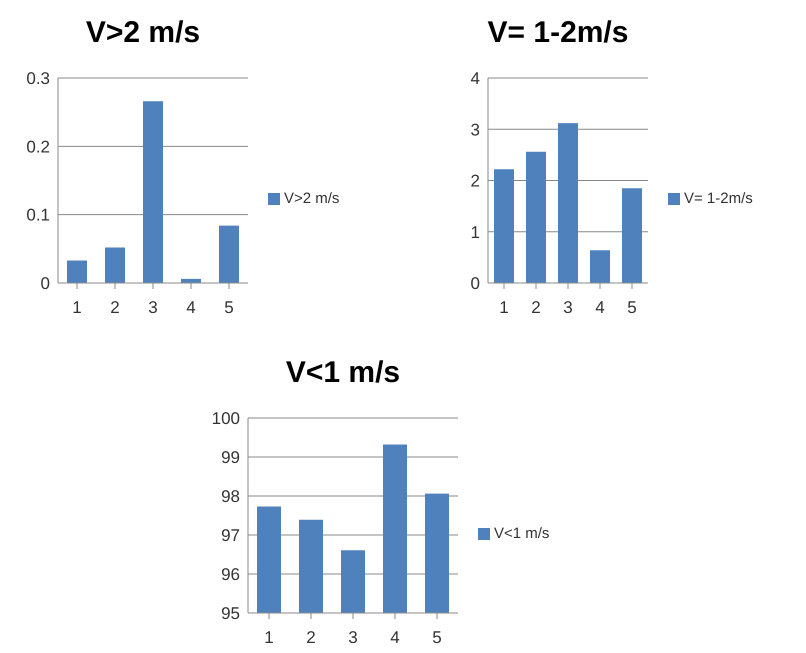 This screenshot has height=653, width=806. I want to click on y-tick-label: 4, so click(475, 78).